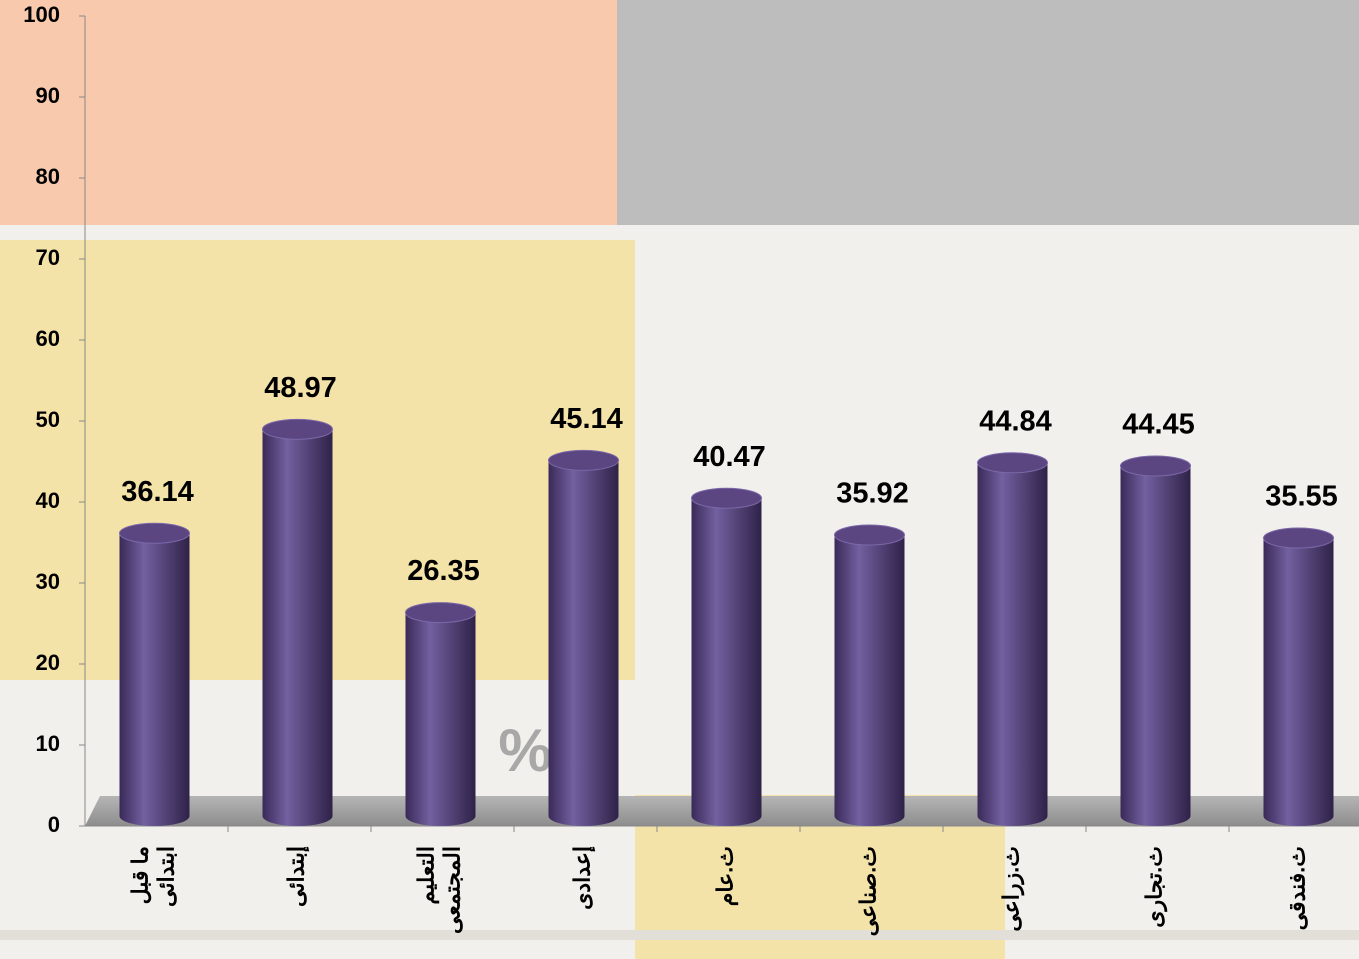 The height and width of the screenshot is (959, 1359). What do you see at coordinates (41, 14) in the screenshot?
I see `y-tick-label: 100` at bounding box center [41, 14].